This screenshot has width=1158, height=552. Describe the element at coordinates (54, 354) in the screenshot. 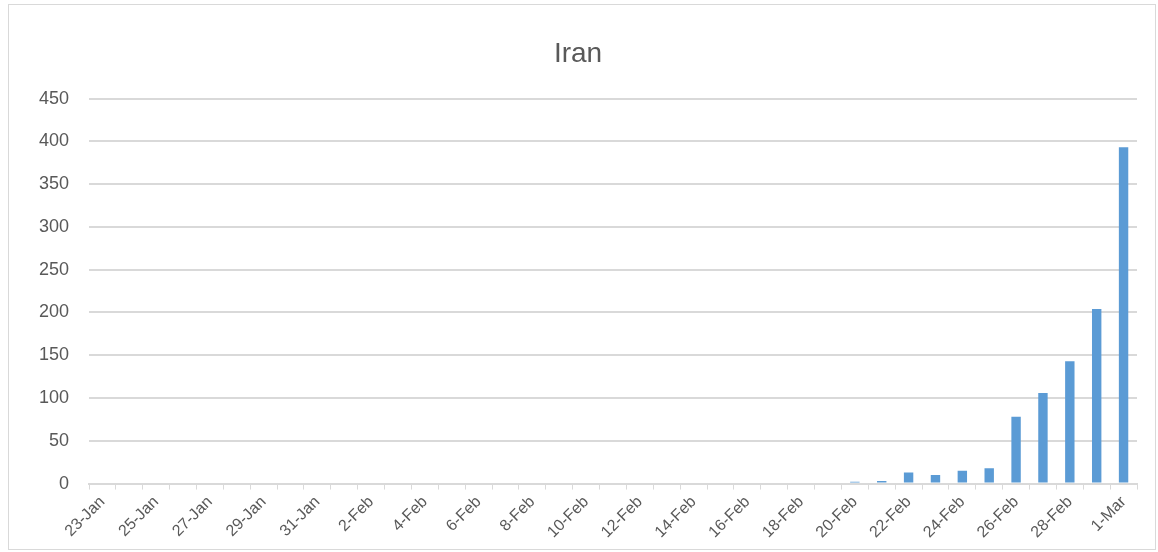

I see `y-tick-label: 150` at that location.